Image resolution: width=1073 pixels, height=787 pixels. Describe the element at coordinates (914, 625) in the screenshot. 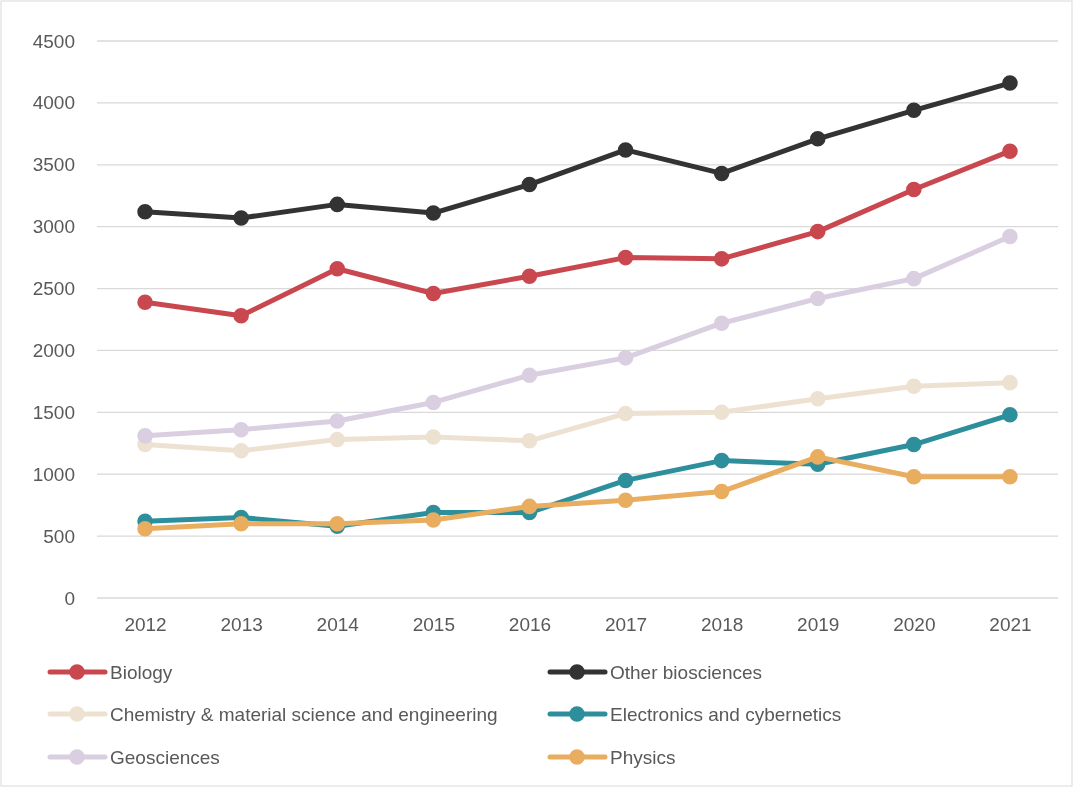

I see `x-tick-label: 2020` at that location.